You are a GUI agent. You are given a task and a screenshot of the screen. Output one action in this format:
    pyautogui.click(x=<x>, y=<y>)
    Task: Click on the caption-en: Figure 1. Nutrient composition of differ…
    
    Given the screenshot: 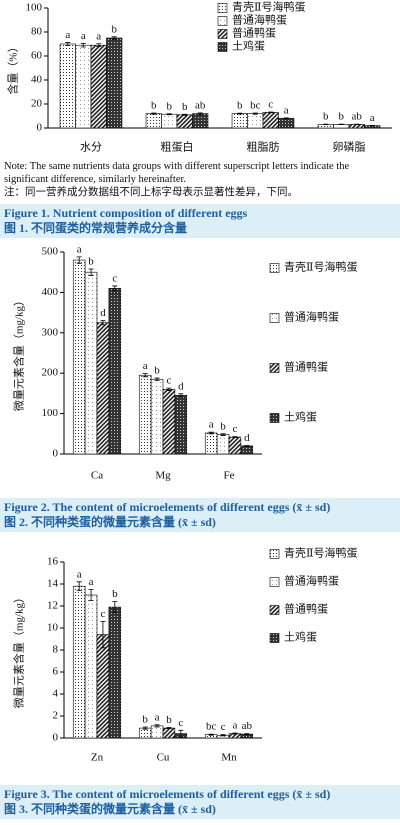 What is the action you would take?
    pyautogui.click(x=126, y=213)
    